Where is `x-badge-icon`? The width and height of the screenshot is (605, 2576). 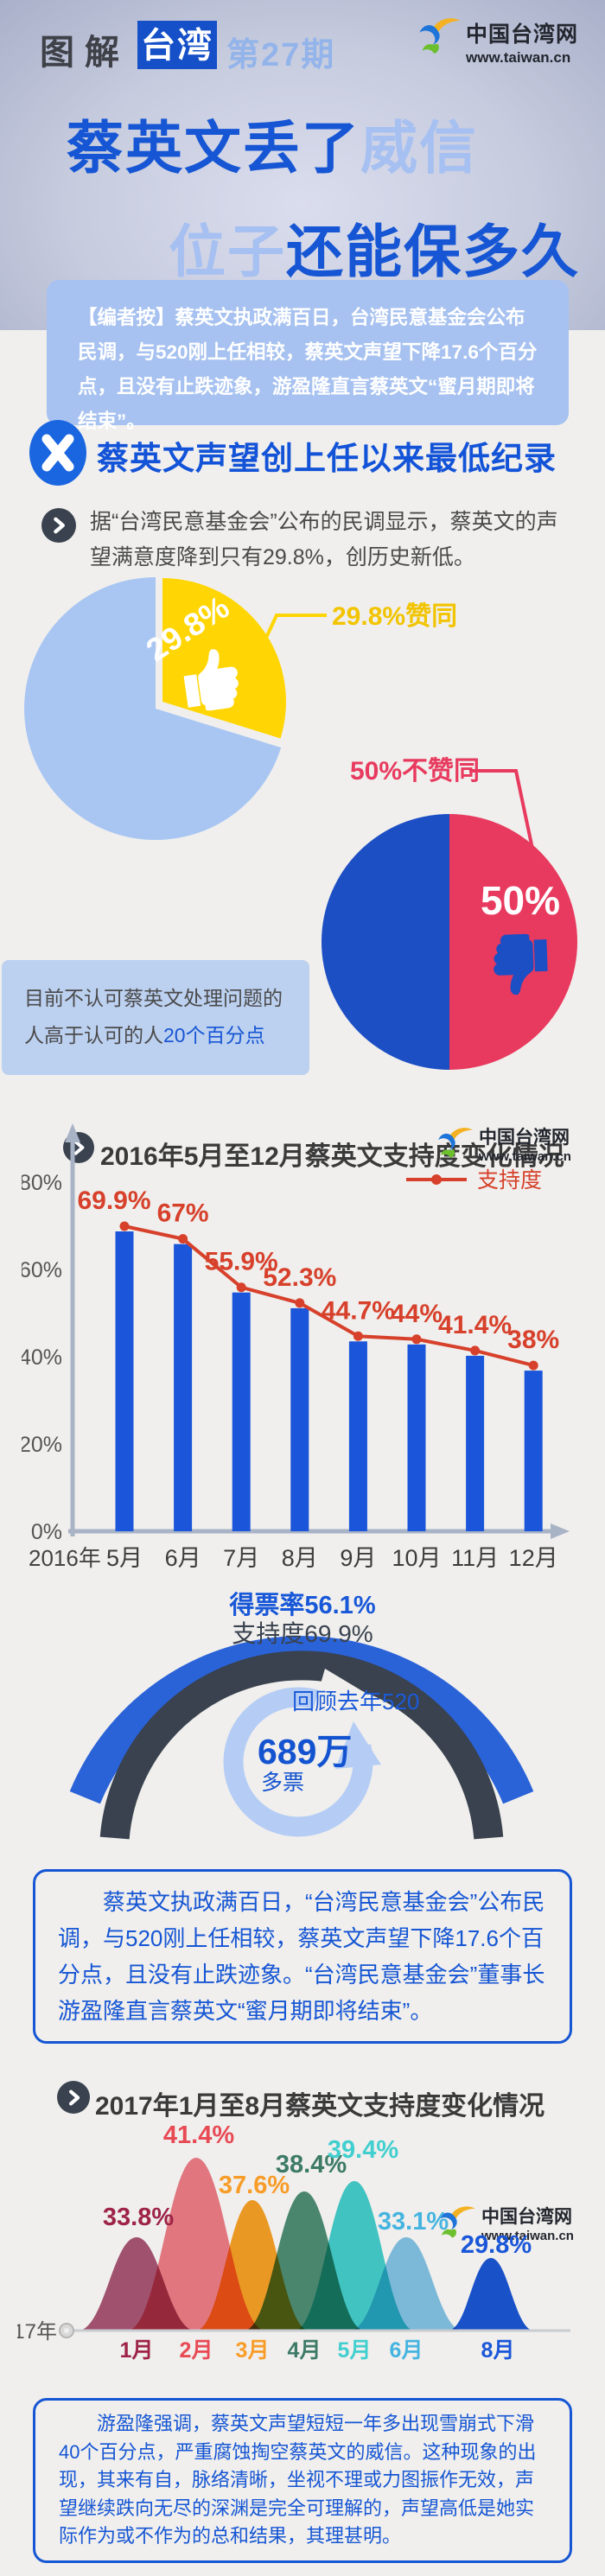
x-badge-icon is located at coordinates (57, 453).